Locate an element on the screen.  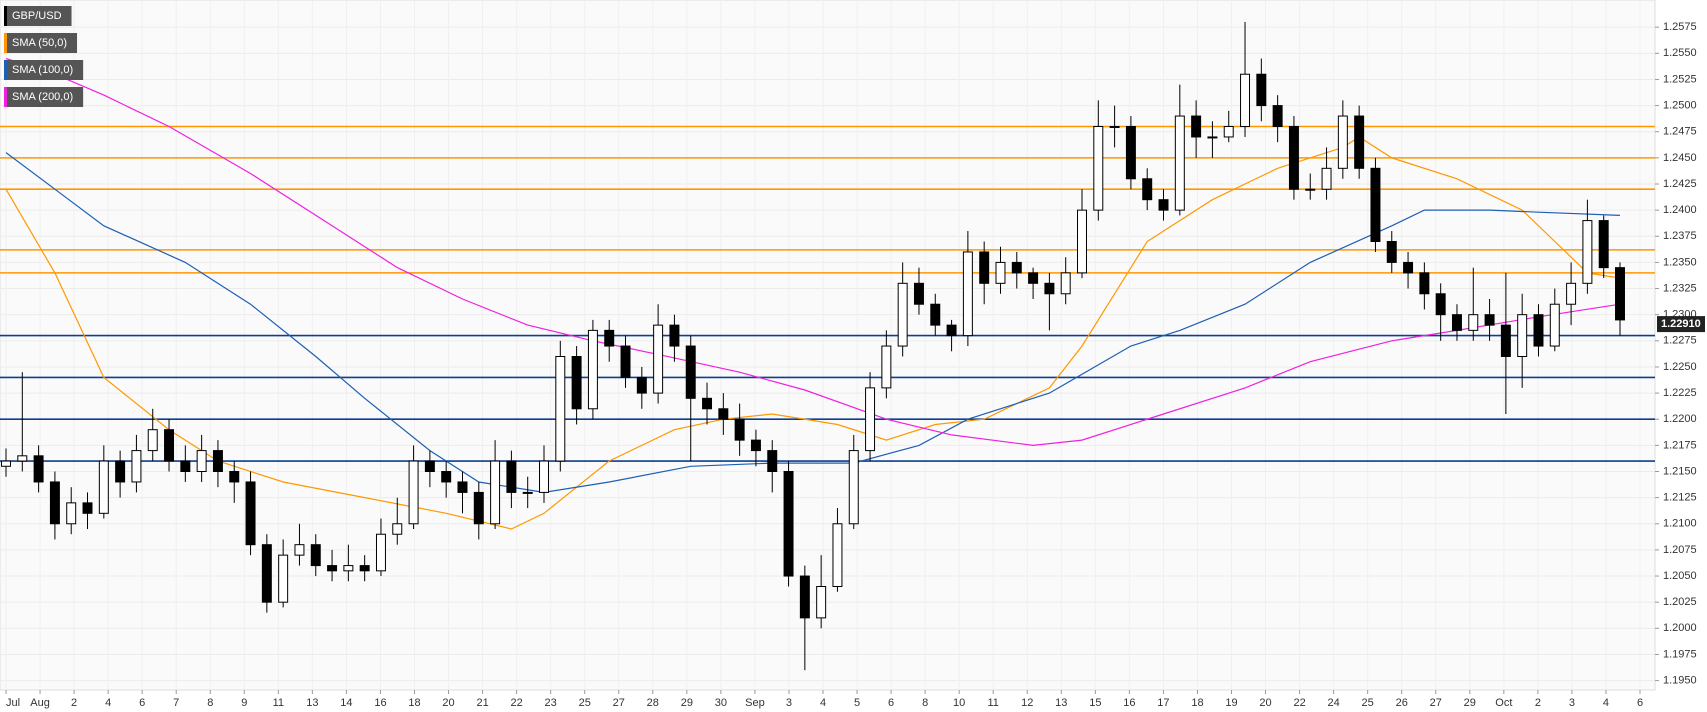
y-tick-label: 1.2025 is located at coordinates (1680, 602).